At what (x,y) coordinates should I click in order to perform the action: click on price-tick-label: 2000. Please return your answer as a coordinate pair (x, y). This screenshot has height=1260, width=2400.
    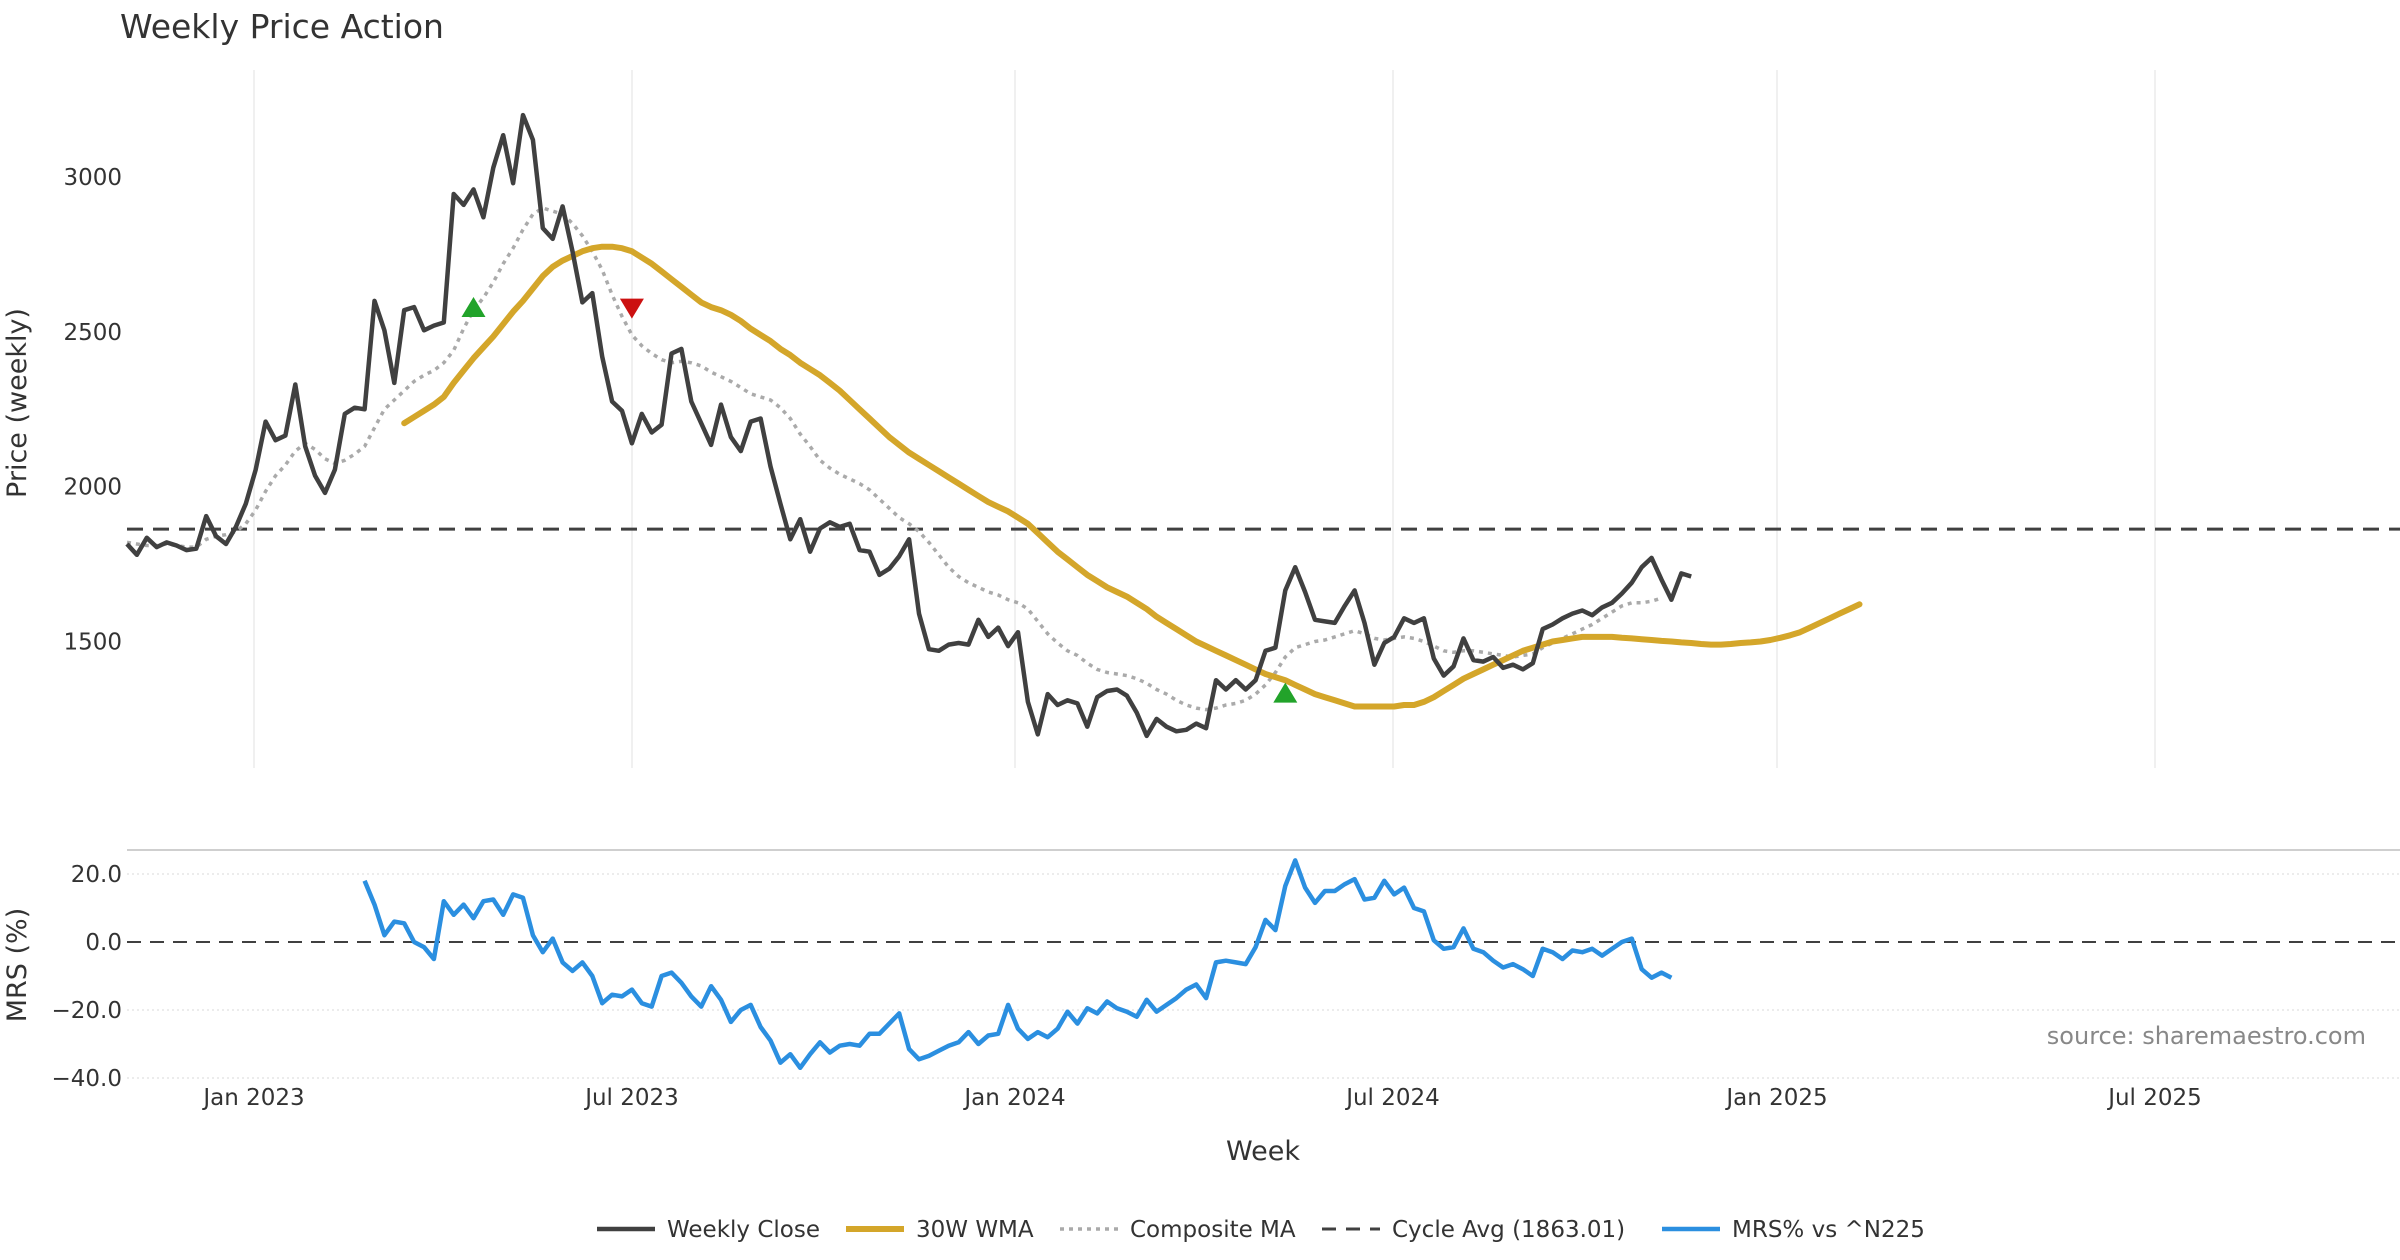
    Looking at the image, I should click on (92, 488).